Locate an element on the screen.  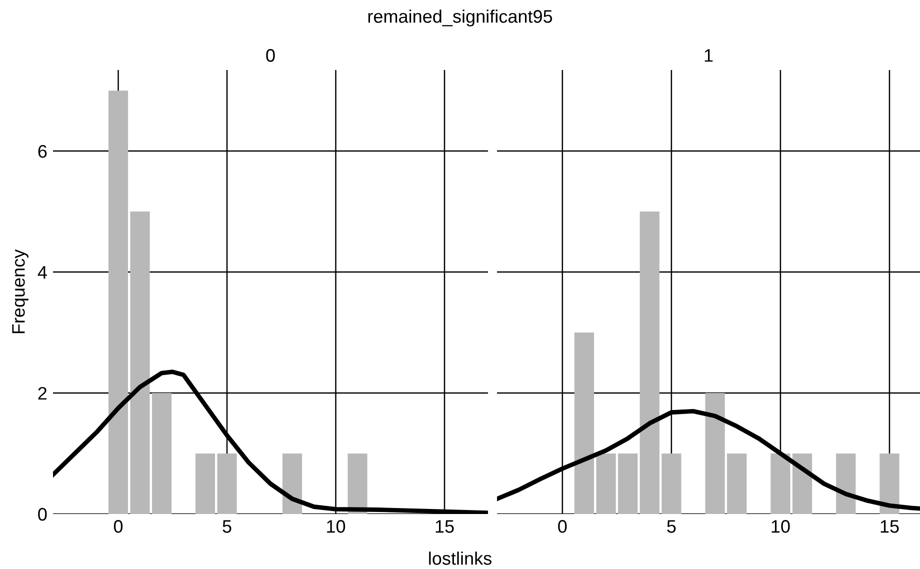
chart-title: 0 is located at coordinates (270, 55).